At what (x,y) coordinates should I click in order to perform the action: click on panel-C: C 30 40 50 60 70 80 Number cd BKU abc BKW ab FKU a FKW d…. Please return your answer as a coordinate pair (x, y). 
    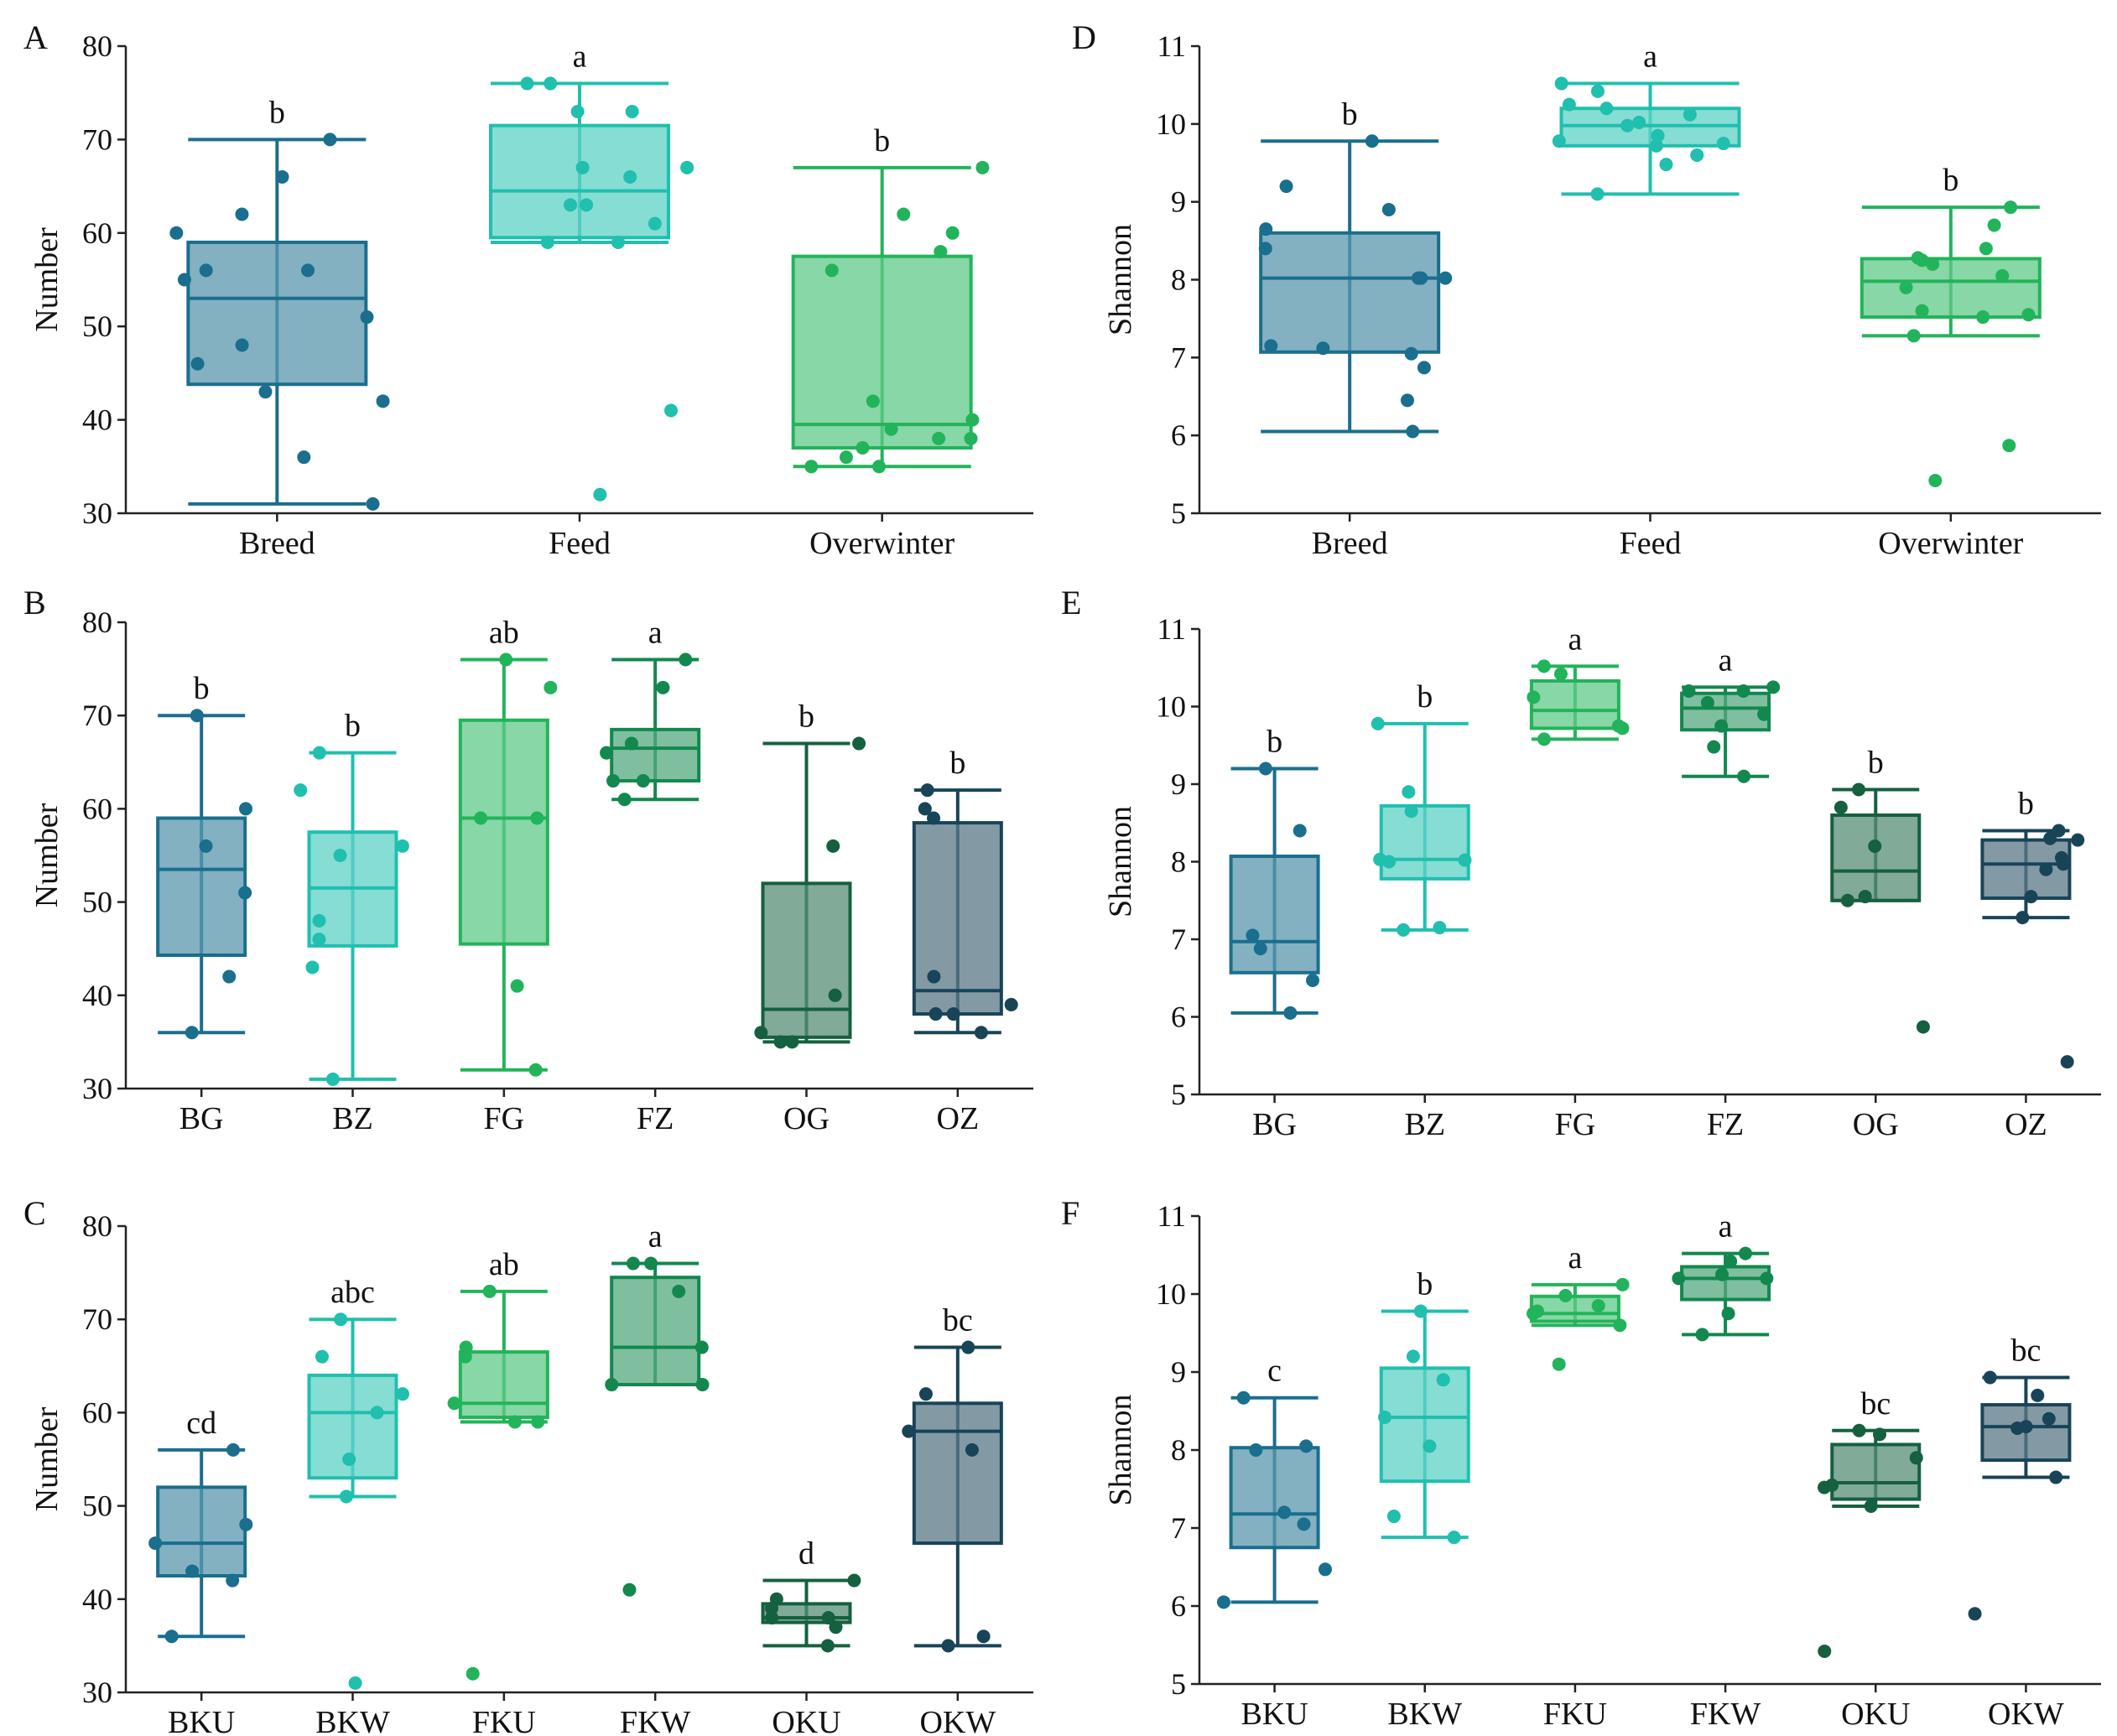
    Looking at the image, I should click on (528, 1465).